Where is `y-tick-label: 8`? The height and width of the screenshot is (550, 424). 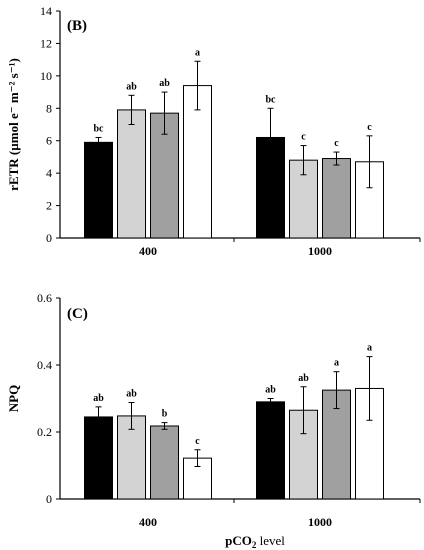 y-tick-label: 8 is located at coordinates (49, 108).